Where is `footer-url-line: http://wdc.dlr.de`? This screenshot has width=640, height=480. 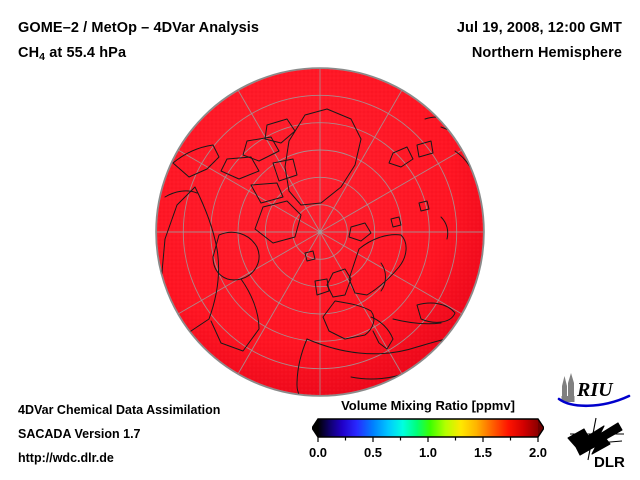
footer-url-line: http://wdc.dlr.de is located at coordinates (66, 458).